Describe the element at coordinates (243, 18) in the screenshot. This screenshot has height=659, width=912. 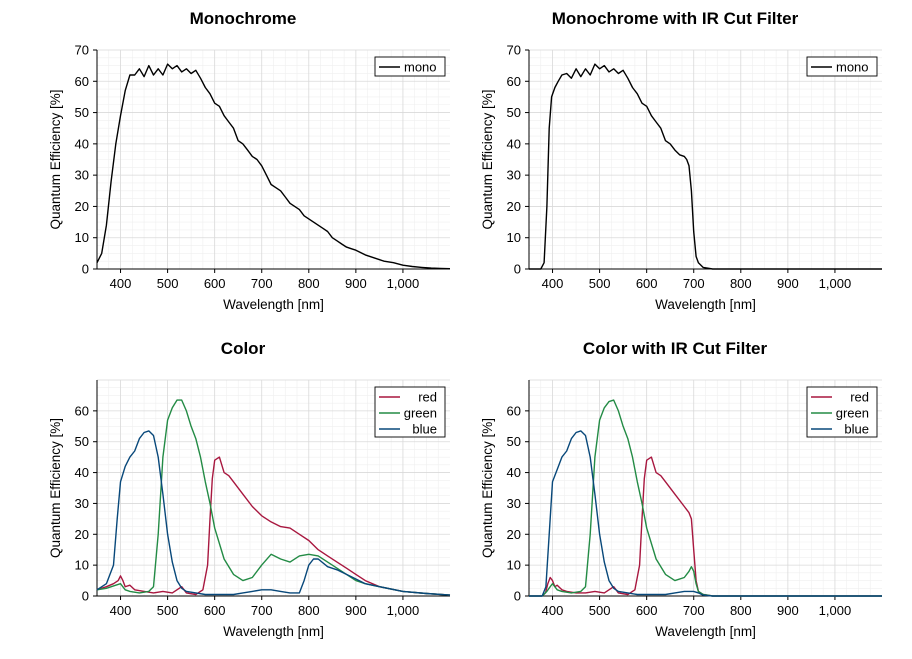
I see `chart-title: Monochrome` at that location.